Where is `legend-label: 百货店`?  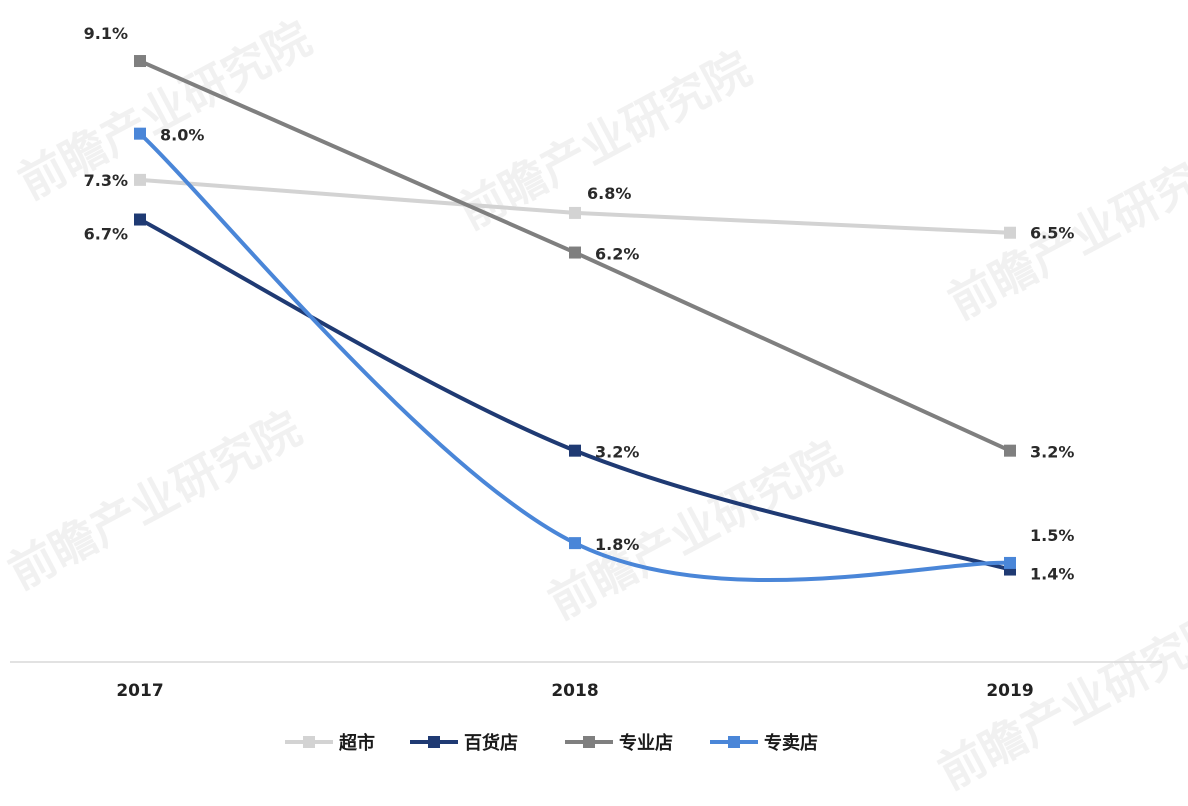 legend-label: 百货店 is located at coordinates (491, 743).